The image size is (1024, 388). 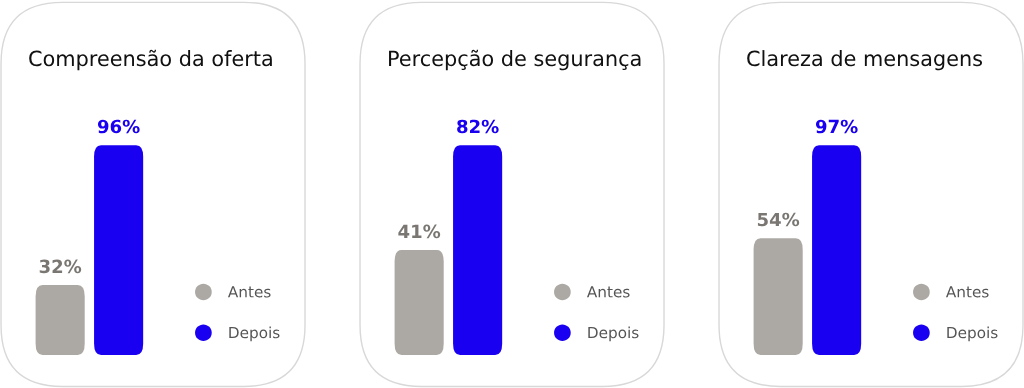 I want to click on chart-title: Percepção de segurança, so click(x=515, y=60).